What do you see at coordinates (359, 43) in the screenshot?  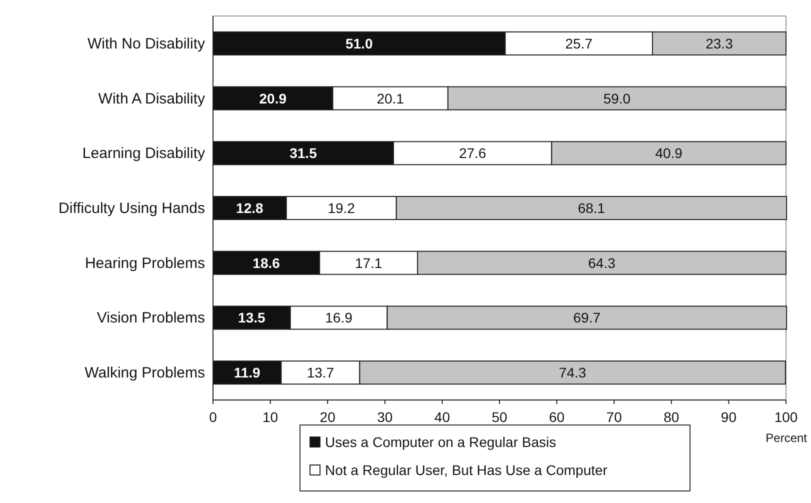 I see `text: 51.0` at bounding box center [359, 43].